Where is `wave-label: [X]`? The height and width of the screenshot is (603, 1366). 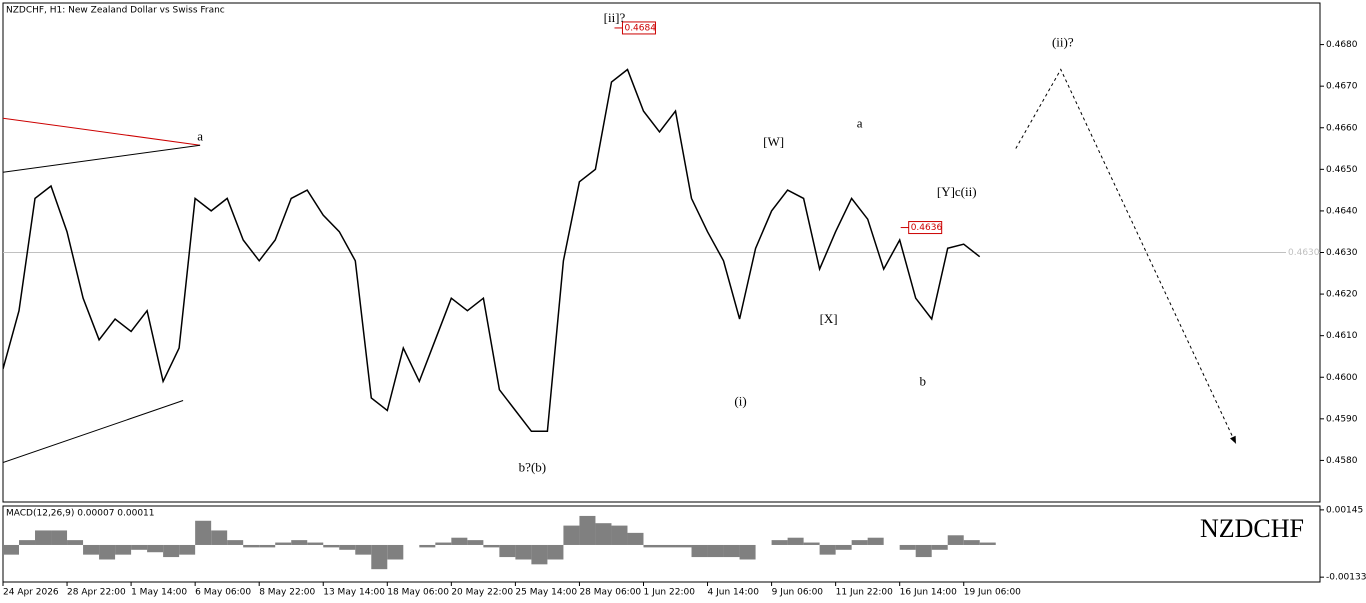 wave-label: [X] is located at coordinates (829, 318).